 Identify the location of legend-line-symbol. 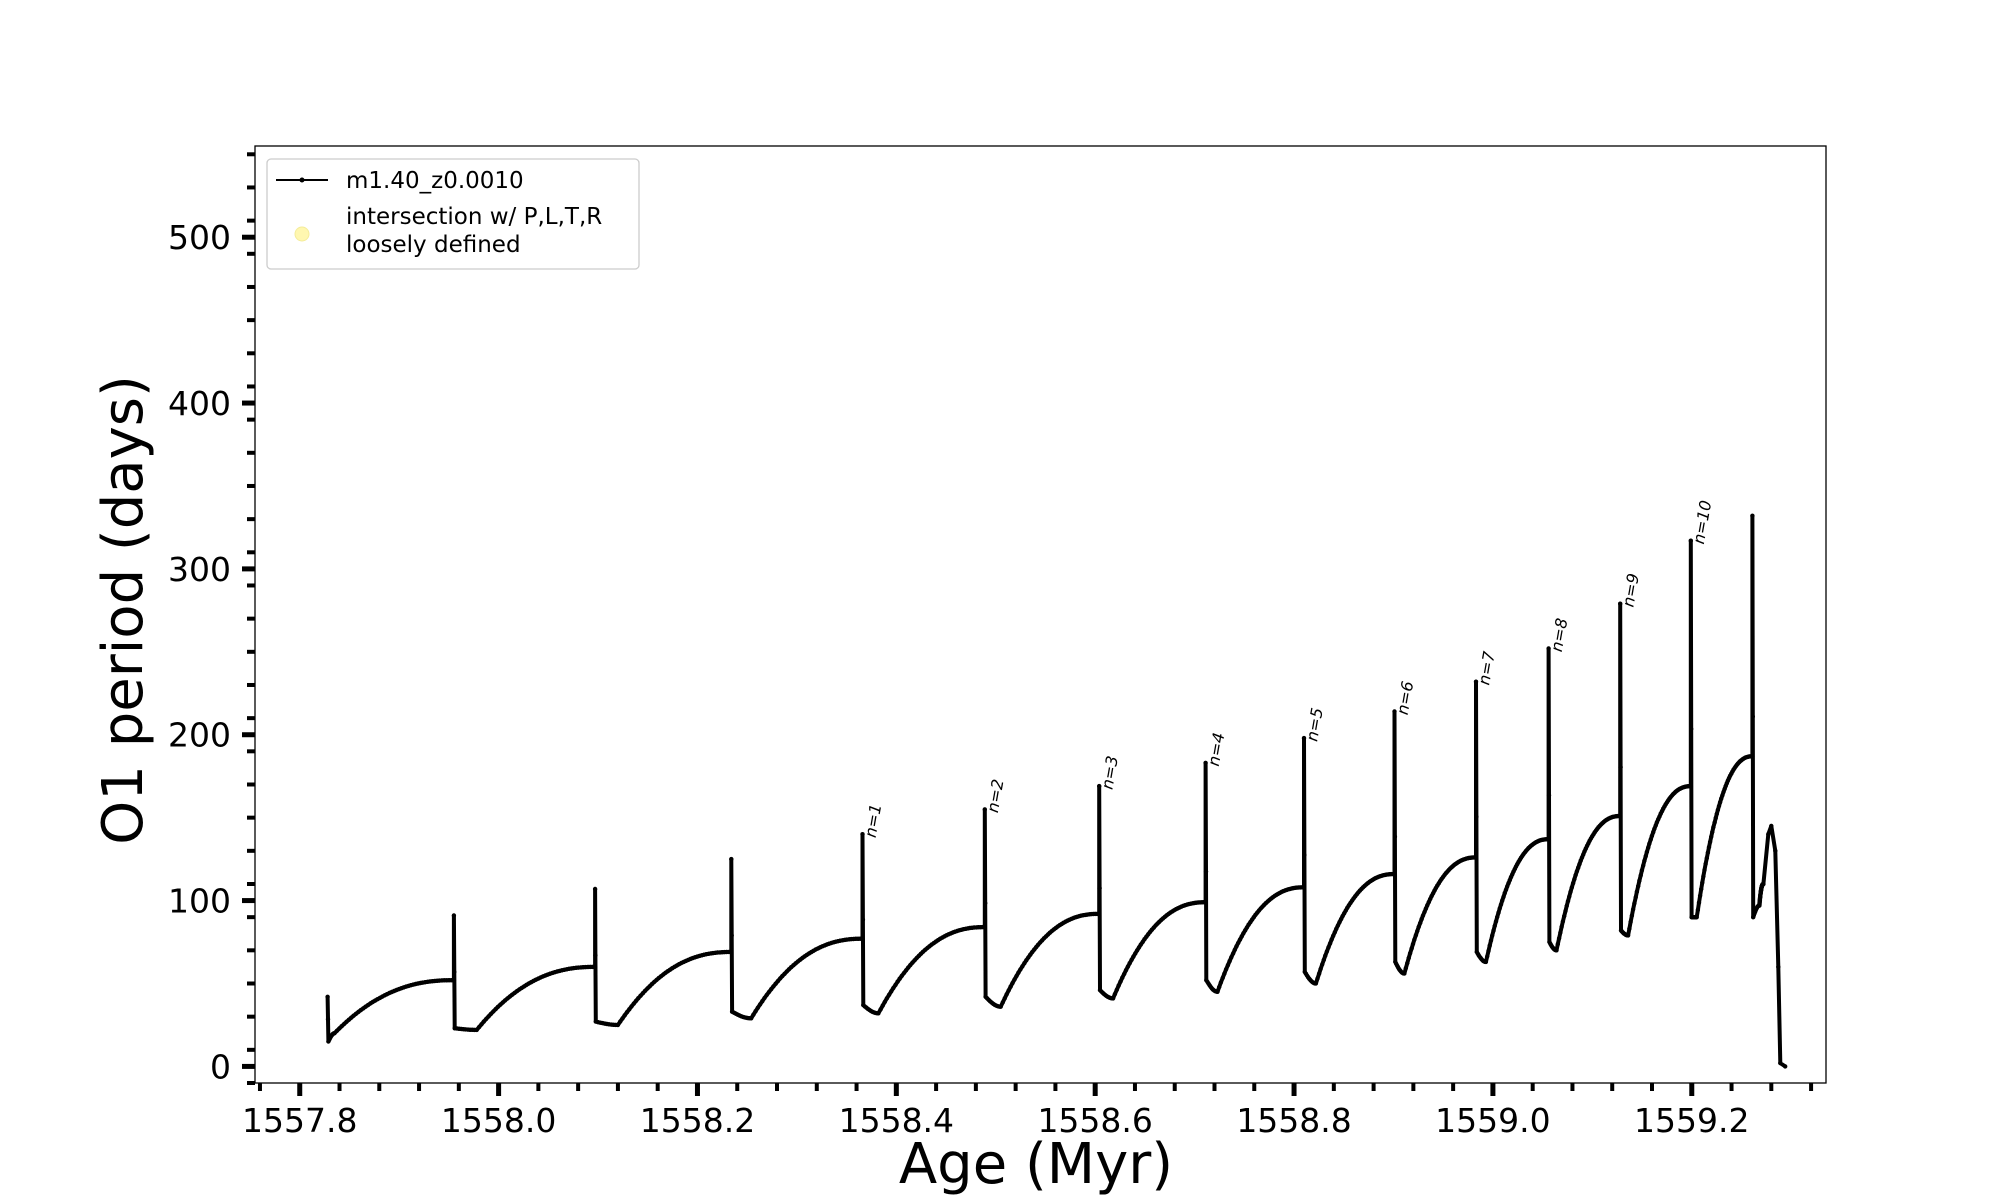
(302, 180).